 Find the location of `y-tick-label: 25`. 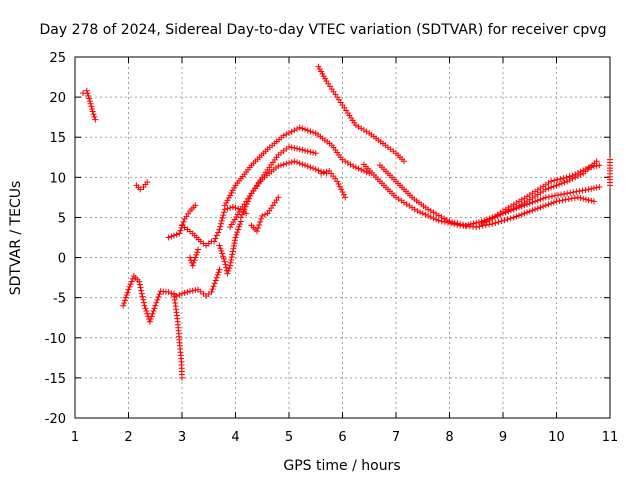

y-tick-label: 25 is located at coordinates (57, 58).